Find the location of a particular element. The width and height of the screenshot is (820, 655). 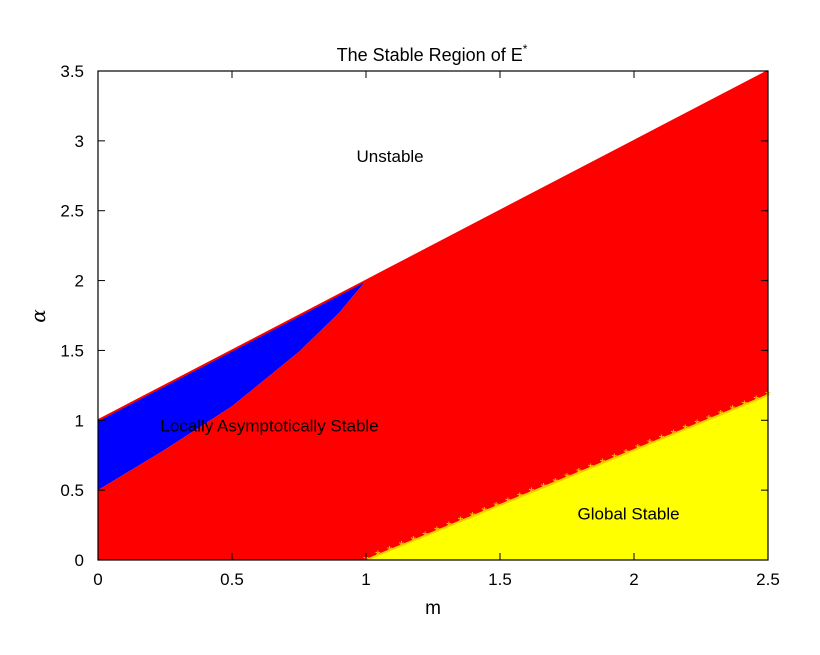

x-tick-label: 0.5 is located at coordinates (232, 579).